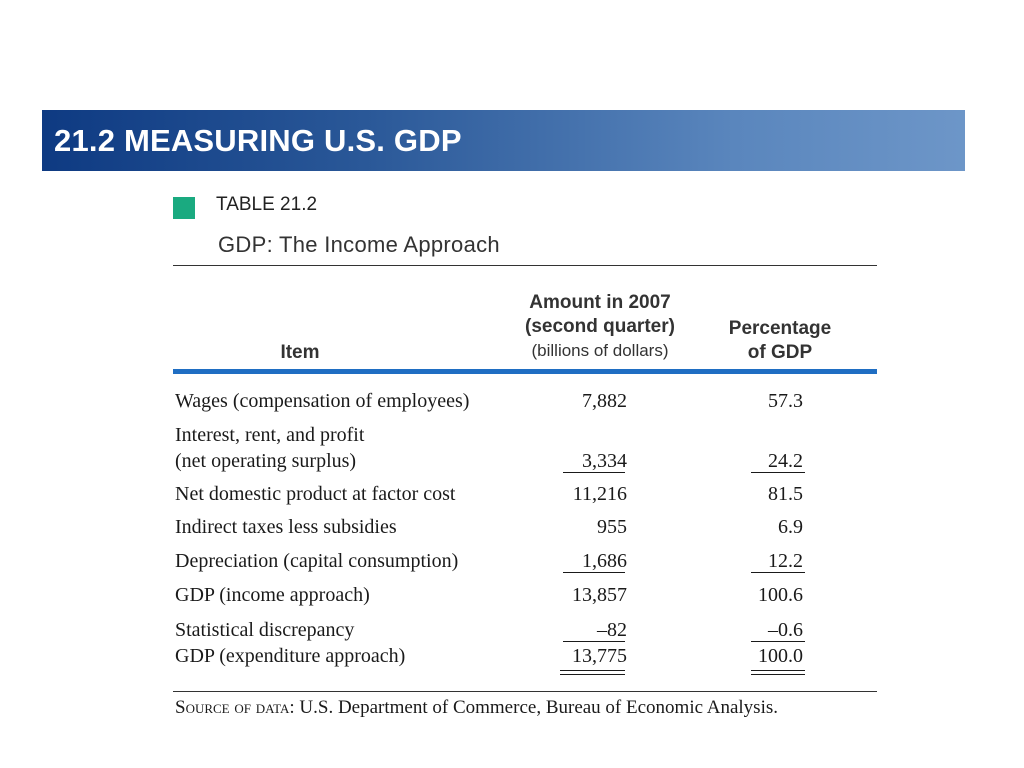 This screenshot has height=768, width=1024. Describe the element at coordinates (780, 352) in the screenshot. I see `header-pct-line2: of GDP` at that location.